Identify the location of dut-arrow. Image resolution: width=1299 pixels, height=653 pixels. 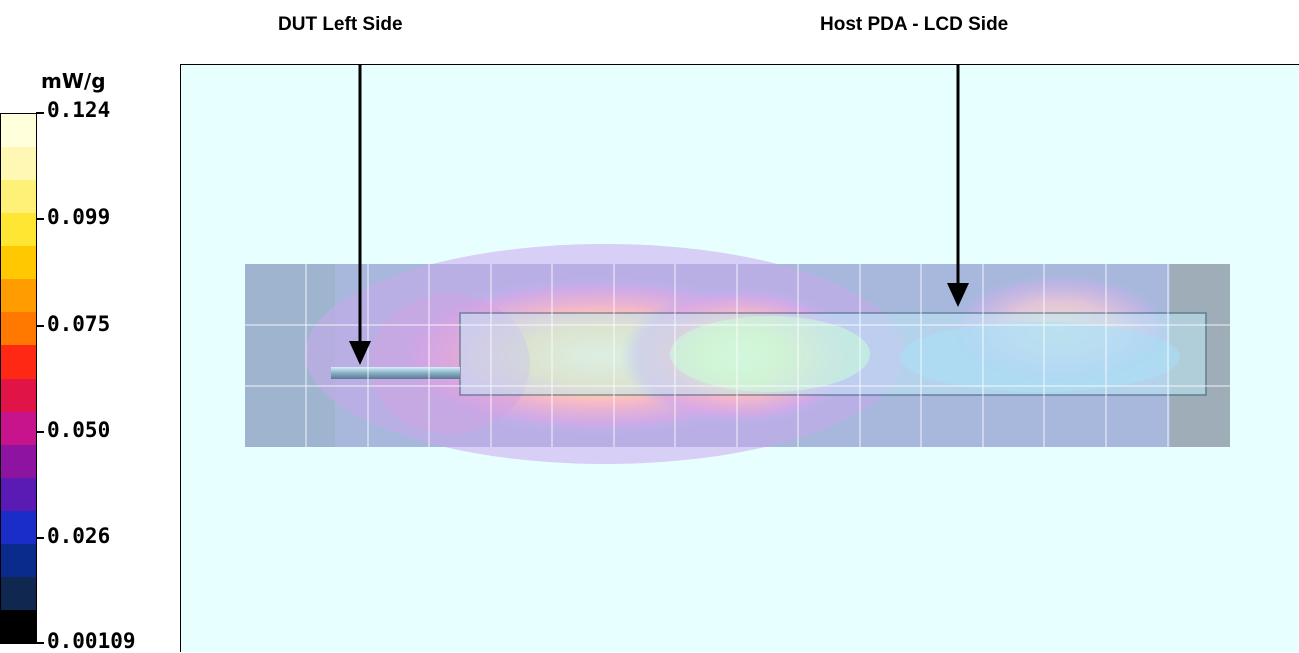
(360, 214).